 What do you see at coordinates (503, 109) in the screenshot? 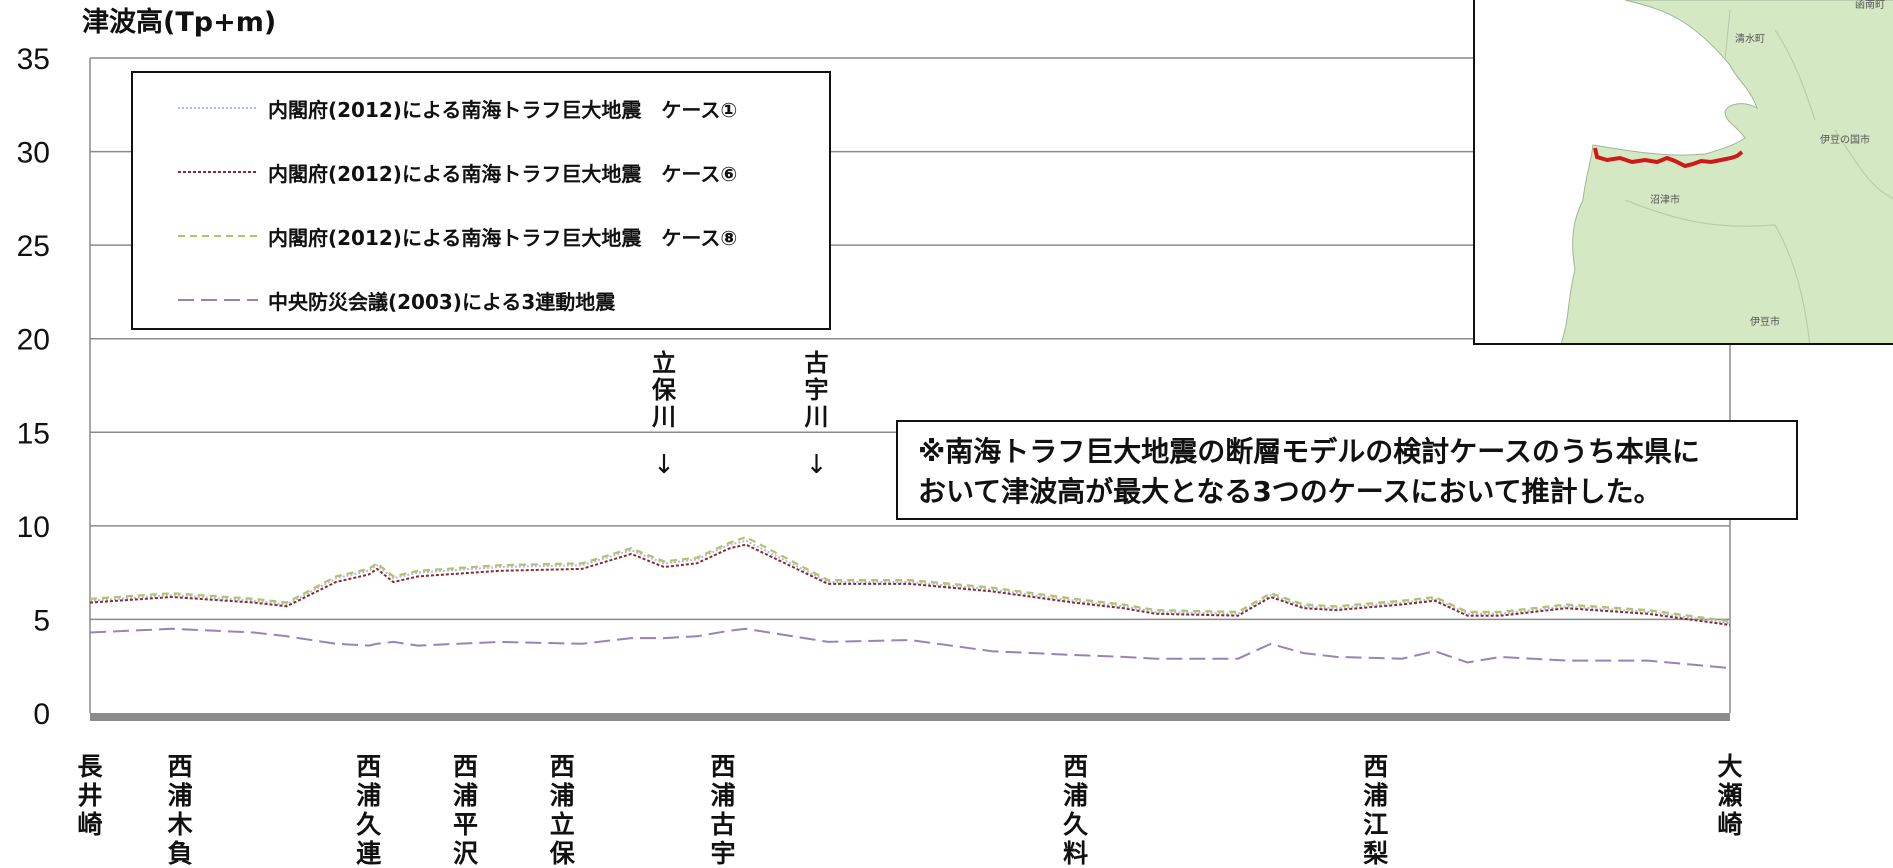
I see `legend-label-case1: 内閣府(2012)による南海トラフ巨大地震 ケース①` at bounding box center [503, 109].